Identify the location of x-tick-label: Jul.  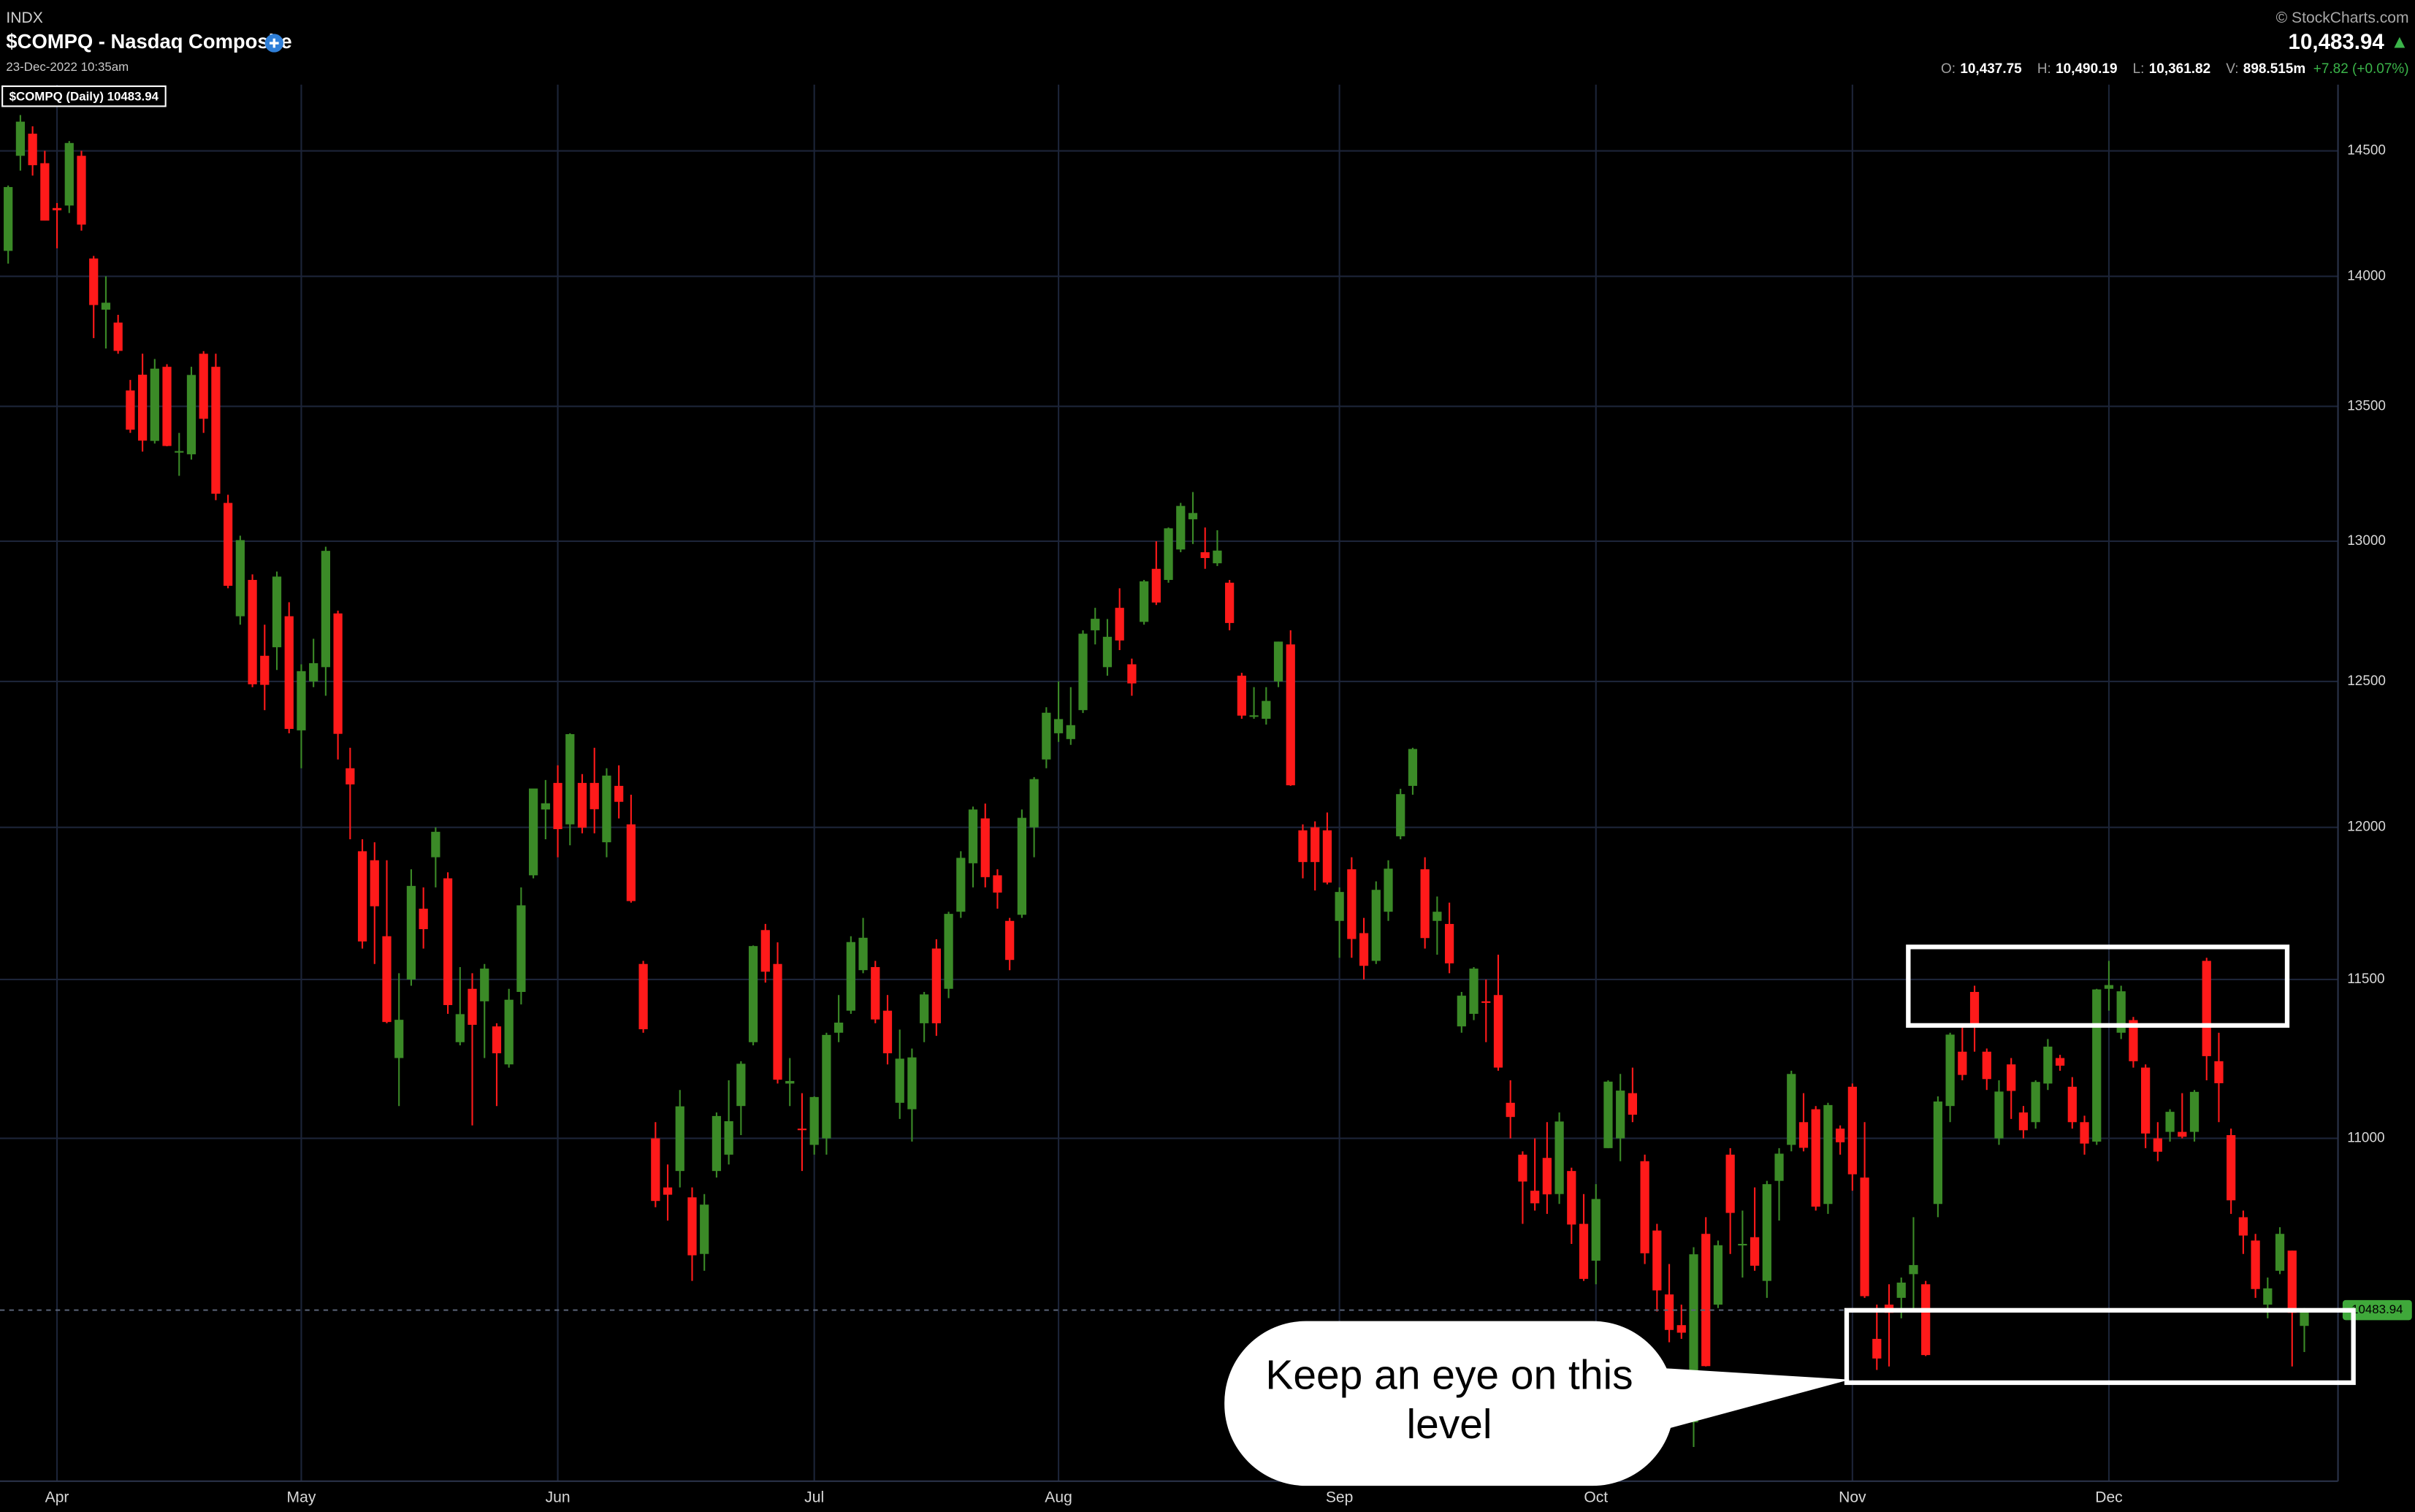
(814, 1497).